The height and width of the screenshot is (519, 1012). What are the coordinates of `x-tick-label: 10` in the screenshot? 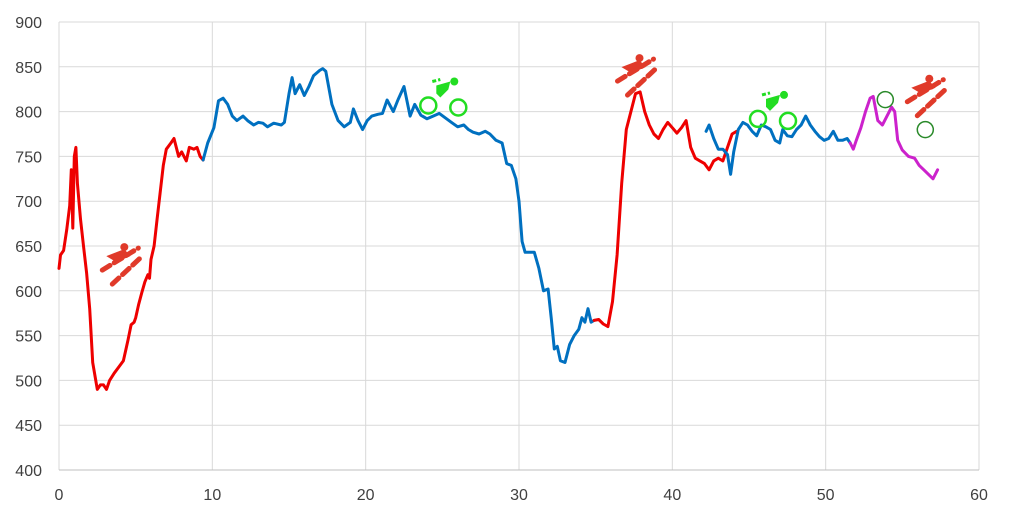 It's located at (212, 495).